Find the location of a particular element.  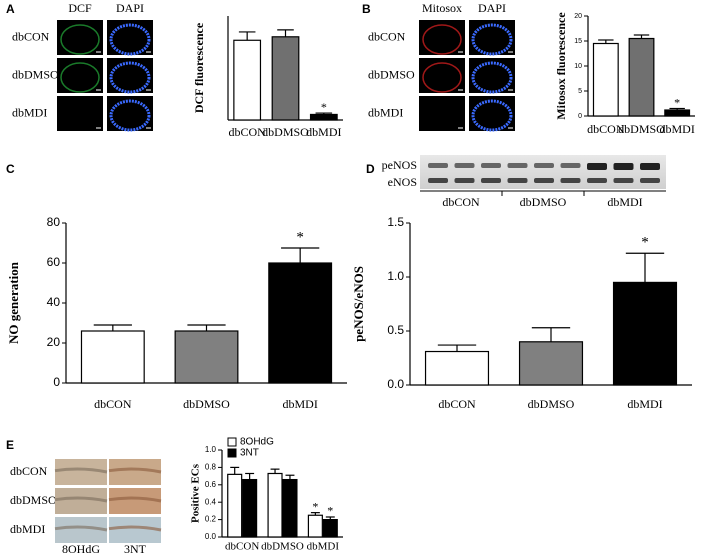

legend-swatch is located at coordinates (232, 442).